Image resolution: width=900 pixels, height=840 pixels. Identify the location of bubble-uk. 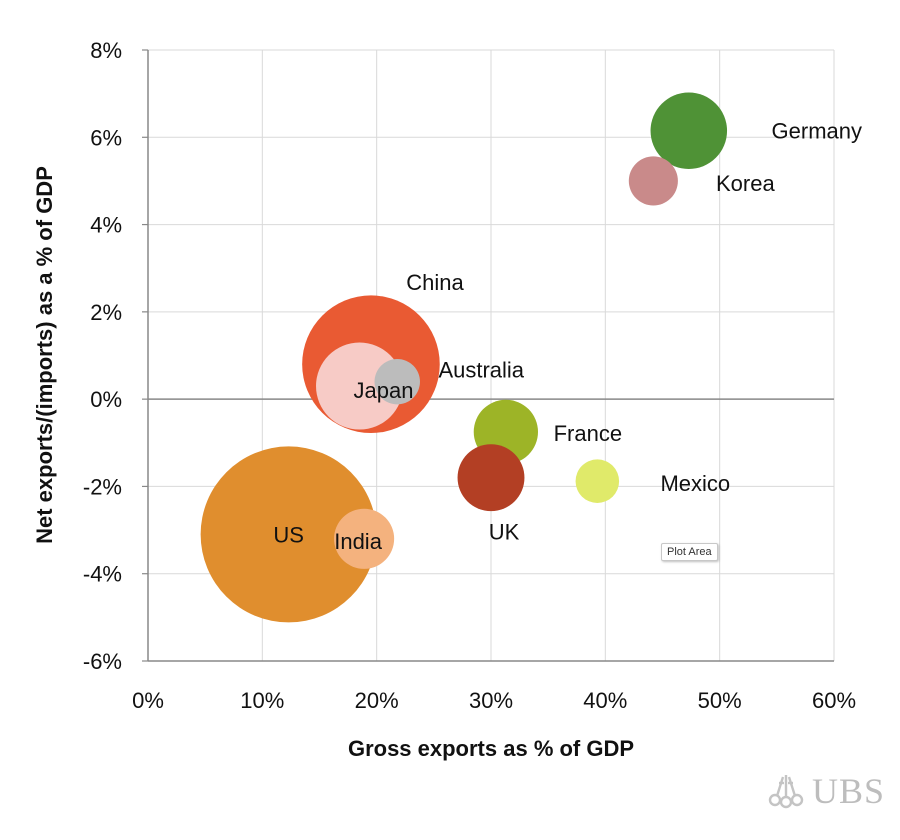
(491, 478).